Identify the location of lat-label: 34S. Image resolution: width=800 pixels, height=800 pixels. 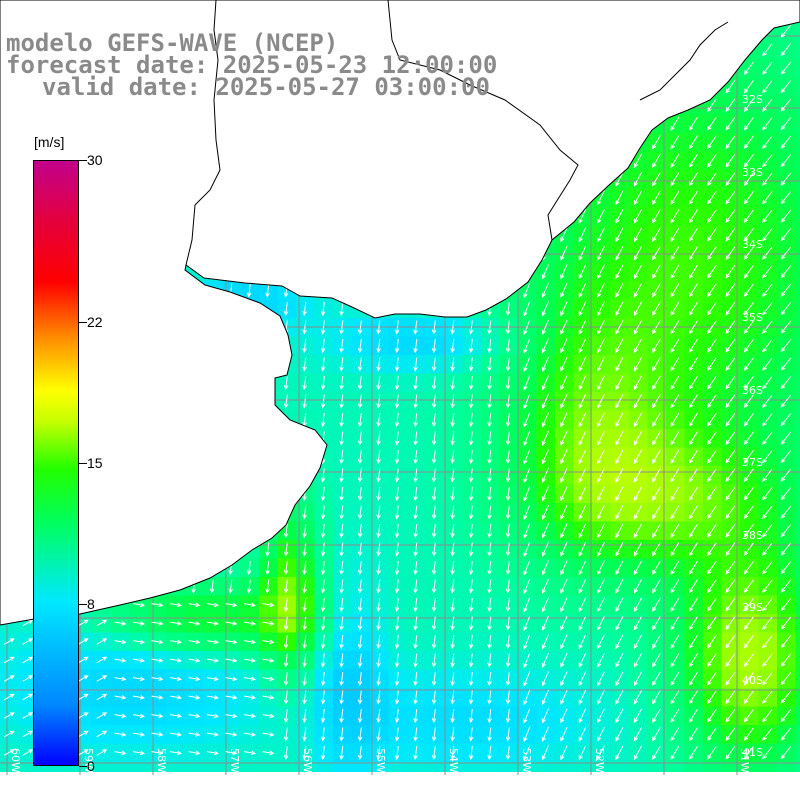
(752, 244).